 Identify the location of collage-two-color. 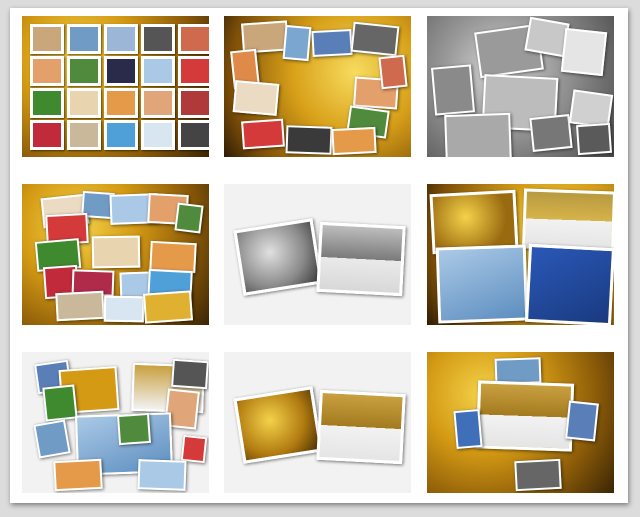
(317, 422).